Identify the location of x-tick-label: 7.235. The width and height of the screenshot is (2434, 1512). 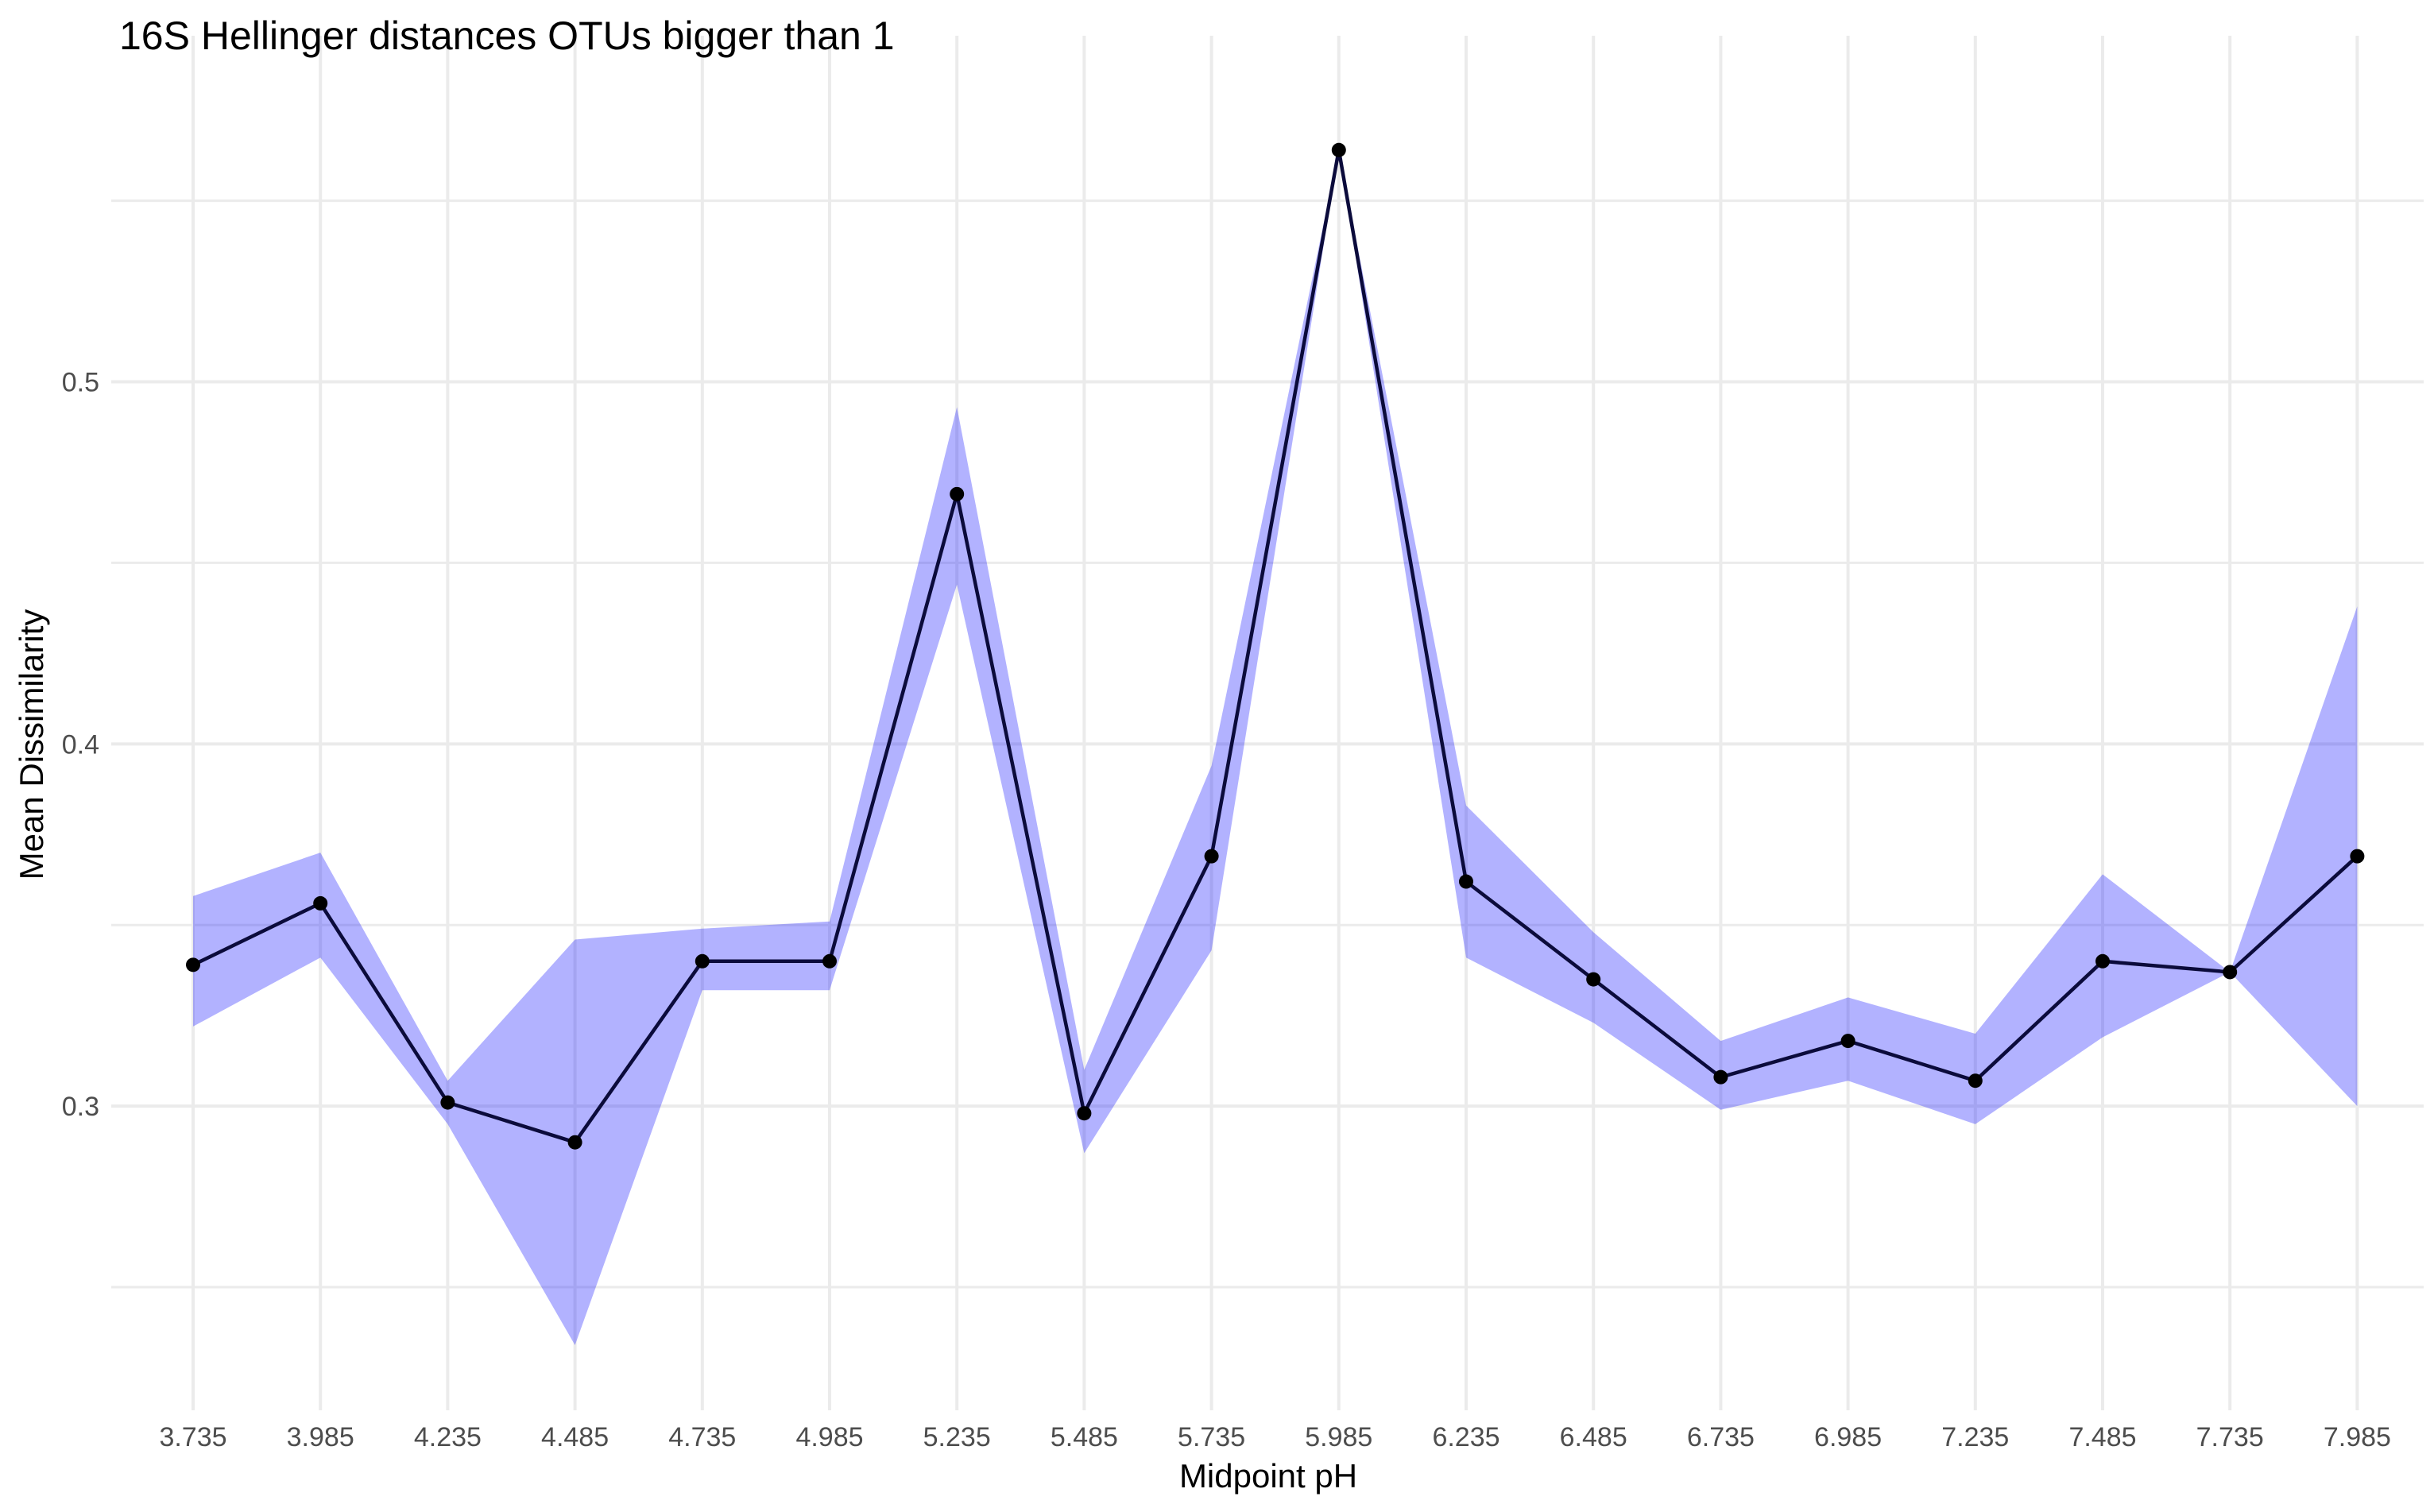
(1975, 1437).